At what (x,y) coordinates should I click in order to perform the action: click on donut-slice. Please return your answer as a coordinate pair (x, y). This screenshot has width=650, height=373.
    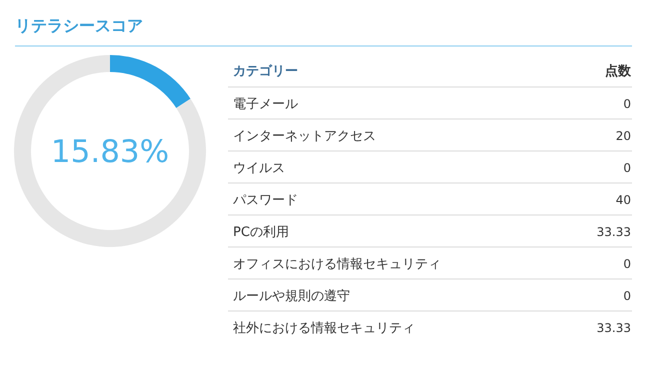
    Looking at the image, I should click on (150, 81).